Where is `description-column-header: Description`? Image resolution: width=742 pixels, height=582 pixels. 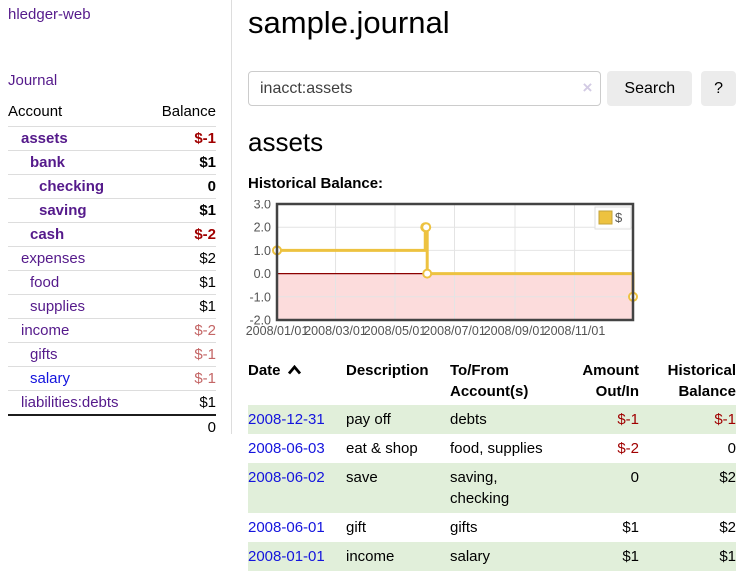
description-column-header: Description is located at coordinates (387, 370).